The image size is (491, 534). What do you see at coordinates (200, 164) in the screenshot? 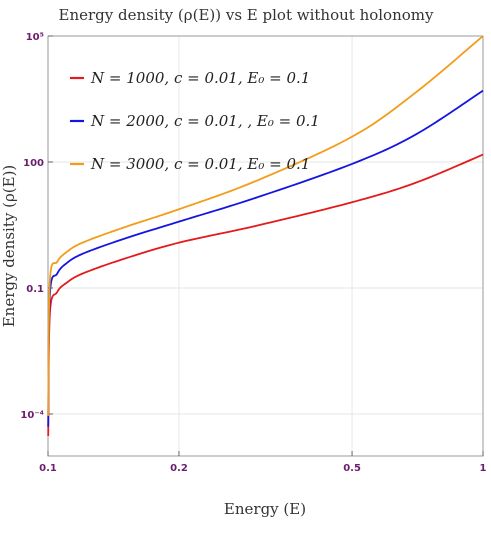
I see `legend-label-3: N = 3000, c = 0.01, E₀ = 0.1` at bounding box center [200, 164].